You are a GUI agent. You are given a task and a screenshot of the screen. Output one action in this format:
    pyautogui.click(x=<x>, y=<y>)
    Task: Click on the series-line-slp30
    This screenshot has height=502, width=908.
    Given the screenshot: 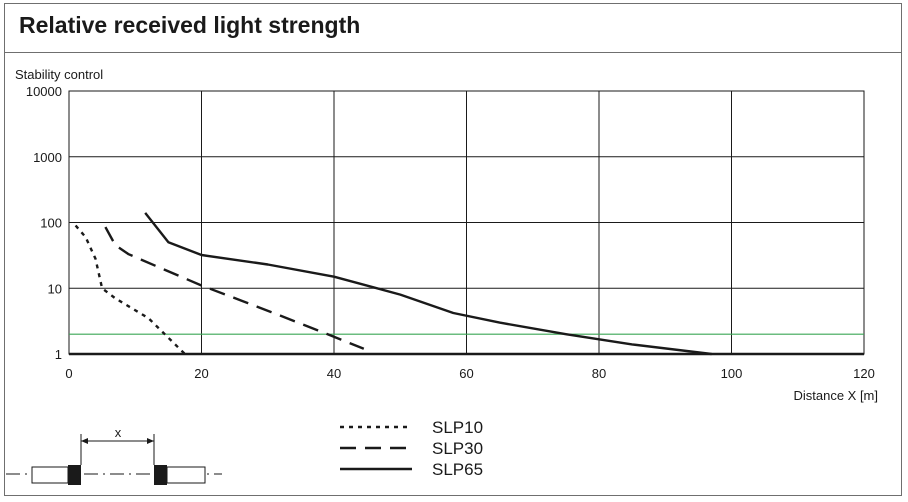 What is the action you would take?
    pyautogui.click(x=234, y=288)
    